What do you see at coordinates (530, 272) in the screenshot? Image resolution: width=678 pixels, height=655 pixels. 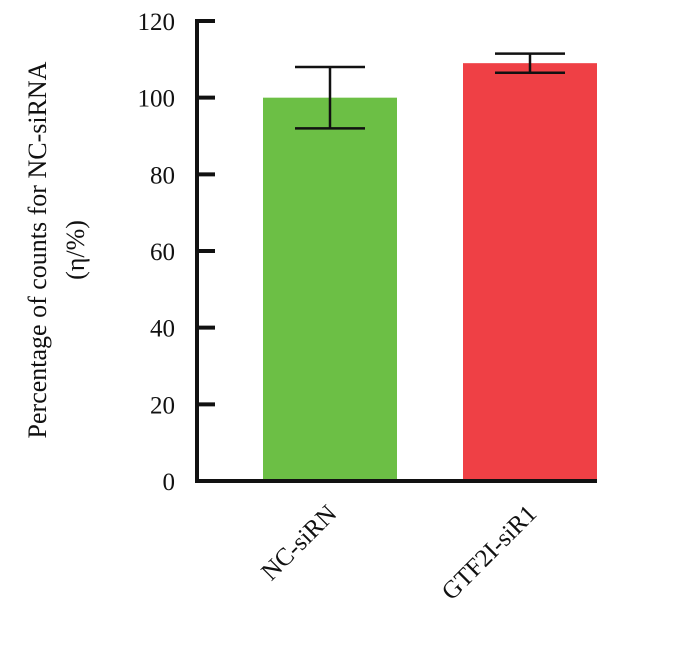 I see `bar-gtf2i-sir1` at bounding box center [530, 272].